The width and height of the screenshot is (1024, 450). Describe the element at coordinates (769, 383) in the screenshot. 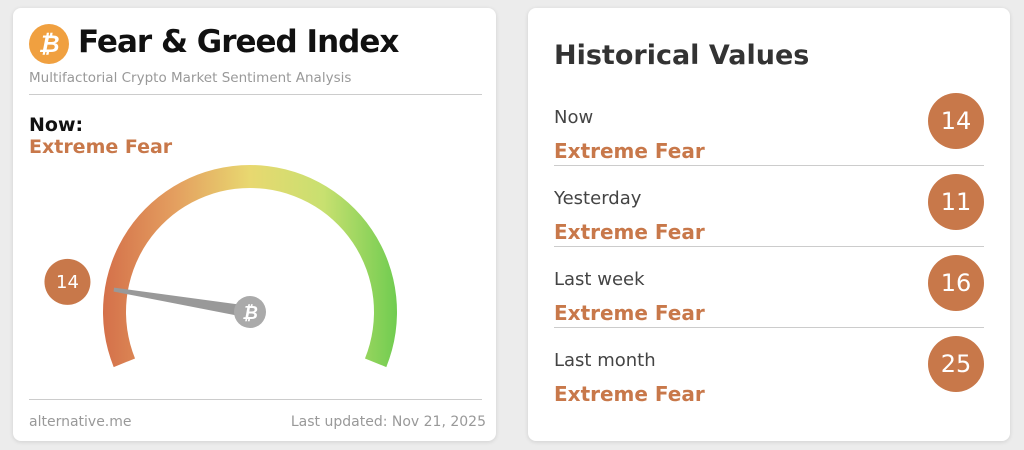

I see `history-row-last-month: Last month Extreme Fear 25` at that location.